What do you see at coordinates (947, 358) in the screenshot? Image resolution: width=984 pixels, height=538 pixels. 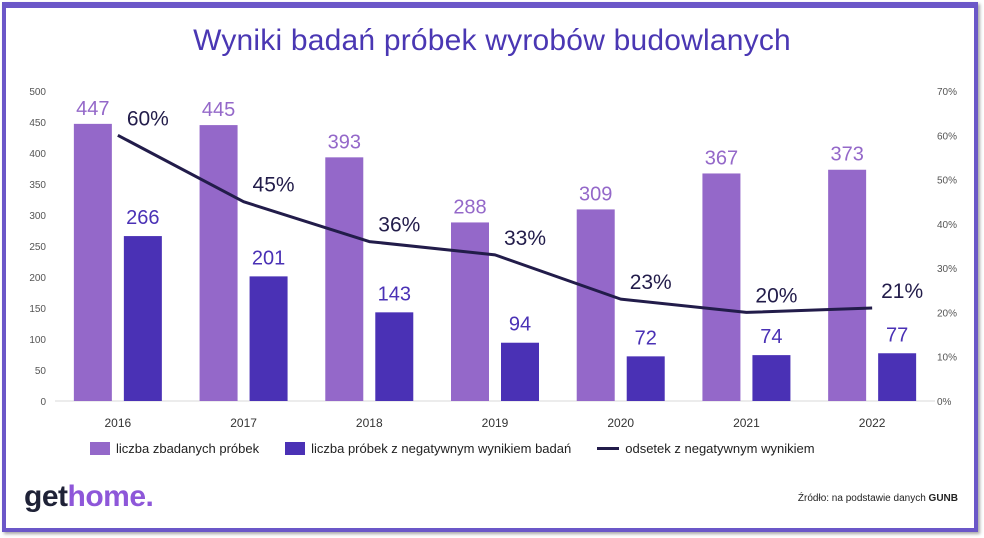 I see `y-right-tick-label: 10%` at bounding box center [947, 358].